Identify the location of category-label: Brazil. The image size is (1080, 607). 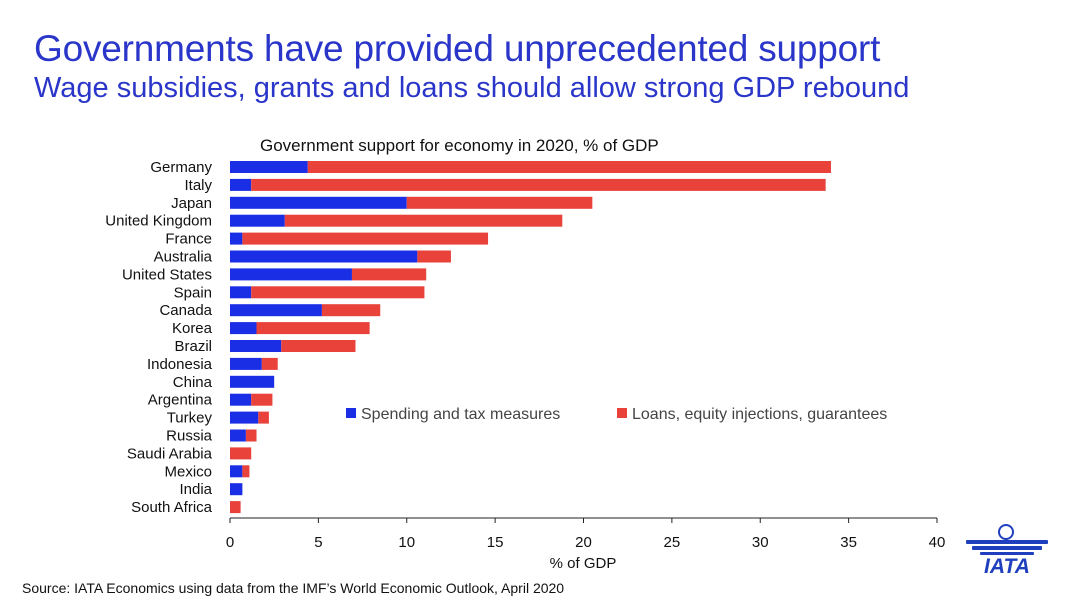
(193, 346).